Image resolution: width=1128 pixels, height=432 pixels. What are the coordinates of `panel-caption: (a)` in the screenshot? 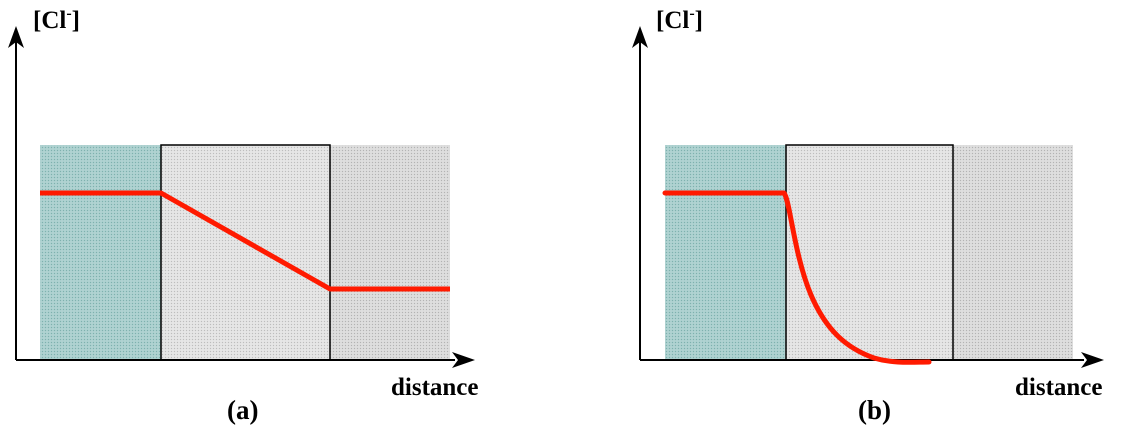 It's located at (243, 410).